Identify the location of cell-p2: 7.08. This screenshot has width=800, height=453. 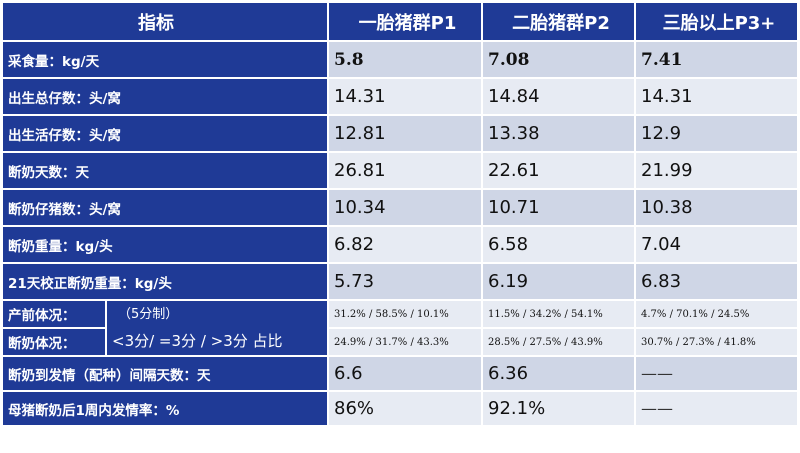
(558, 59).